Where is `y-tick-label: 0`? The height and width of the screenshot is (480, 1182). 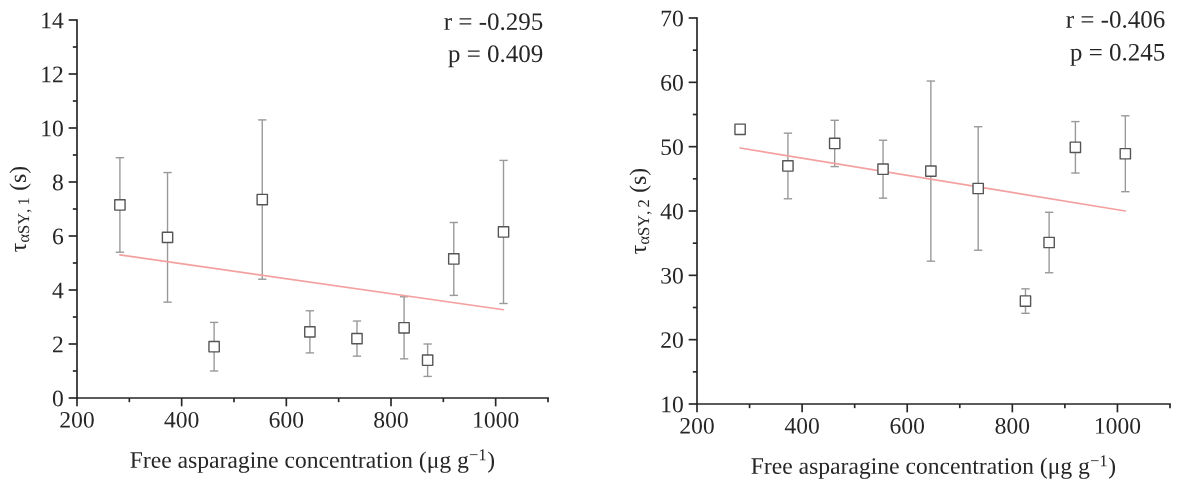
y-tick-label: 0 is located at coordinates (57, 398).